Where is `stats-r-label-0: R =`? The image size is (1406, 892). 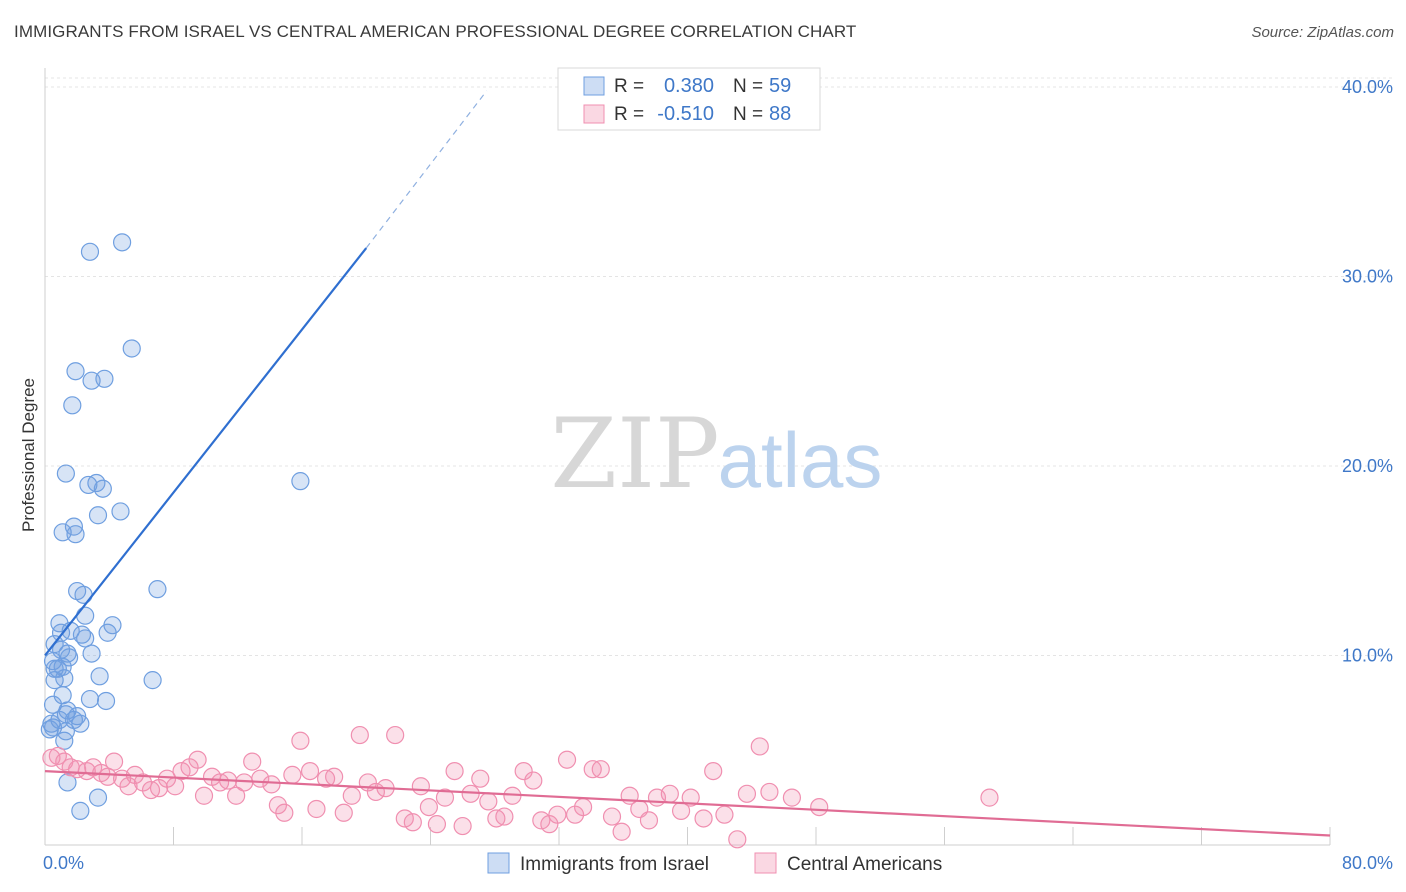
stats-r-label-0: R = is located at coordinates (629, 86).